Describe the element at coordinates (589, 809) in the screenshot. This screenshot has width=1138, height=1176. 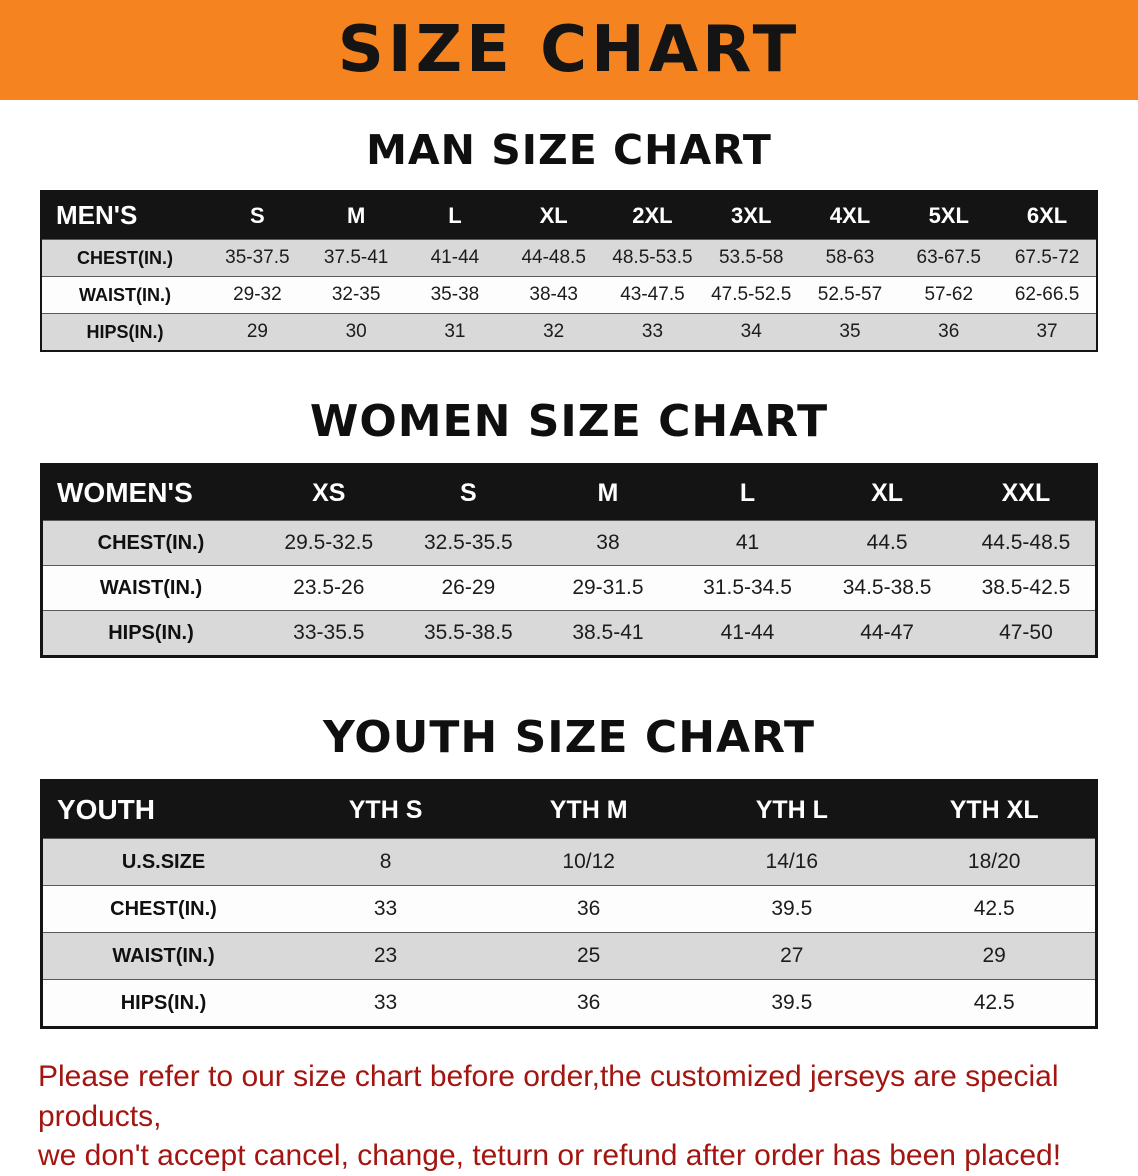
I see `size-column-header: YTH M` at that location.